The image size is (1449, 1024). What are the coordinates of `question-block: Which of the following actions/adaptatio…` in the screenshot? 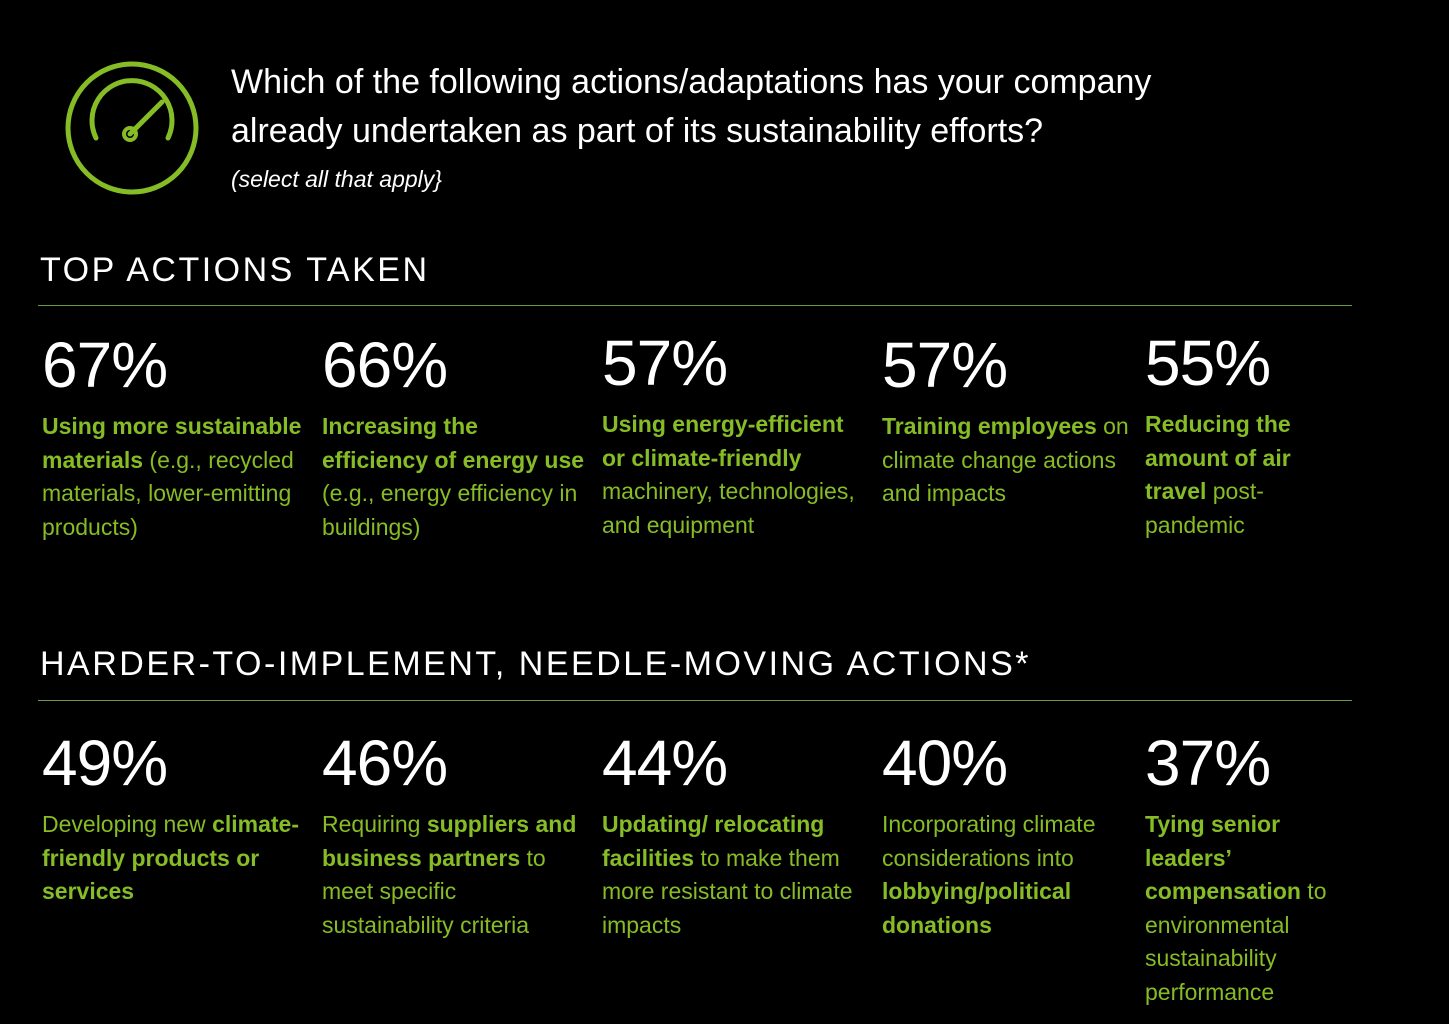 It's located at (771, 125).